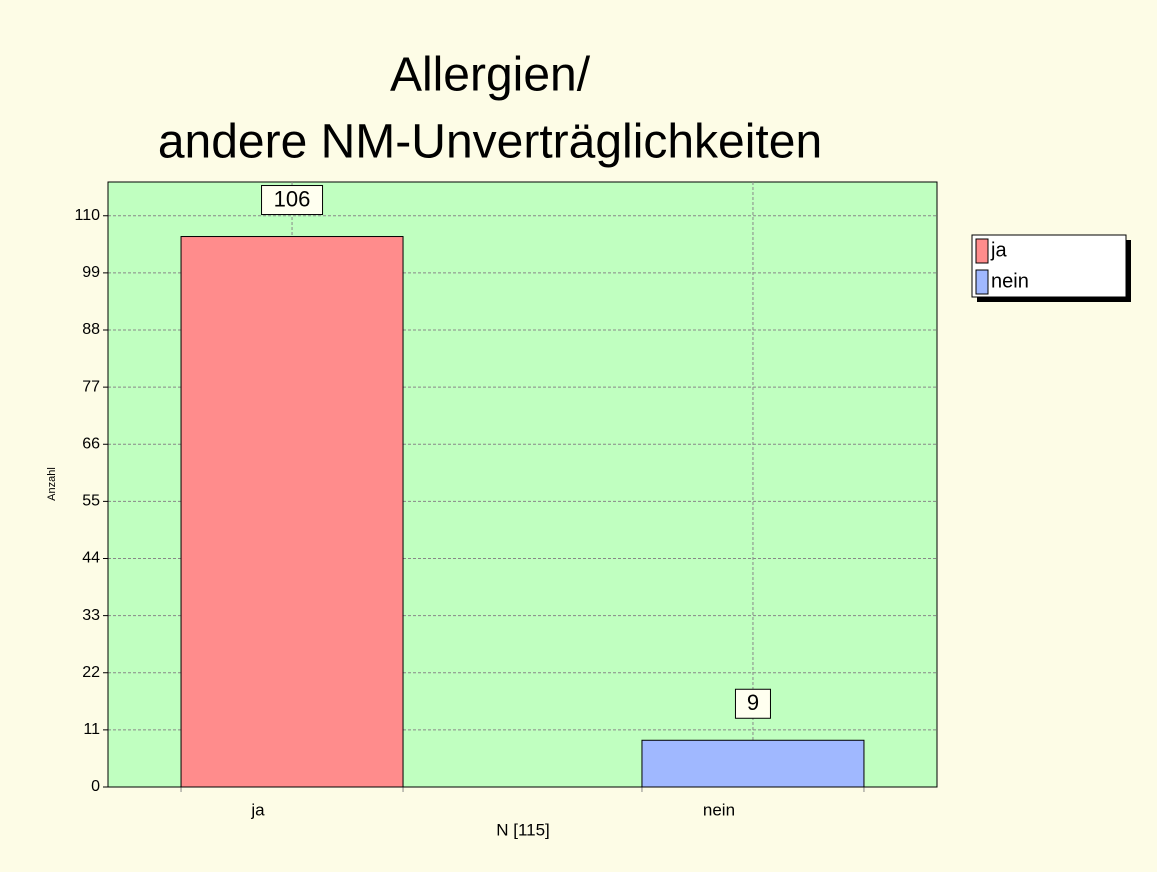 This screenshot has height=872, width=1157. What do you see at coordinates (490, 75) in the screenshot?
I see `chart-title: Allergien/` at bounding box center [490, 75].